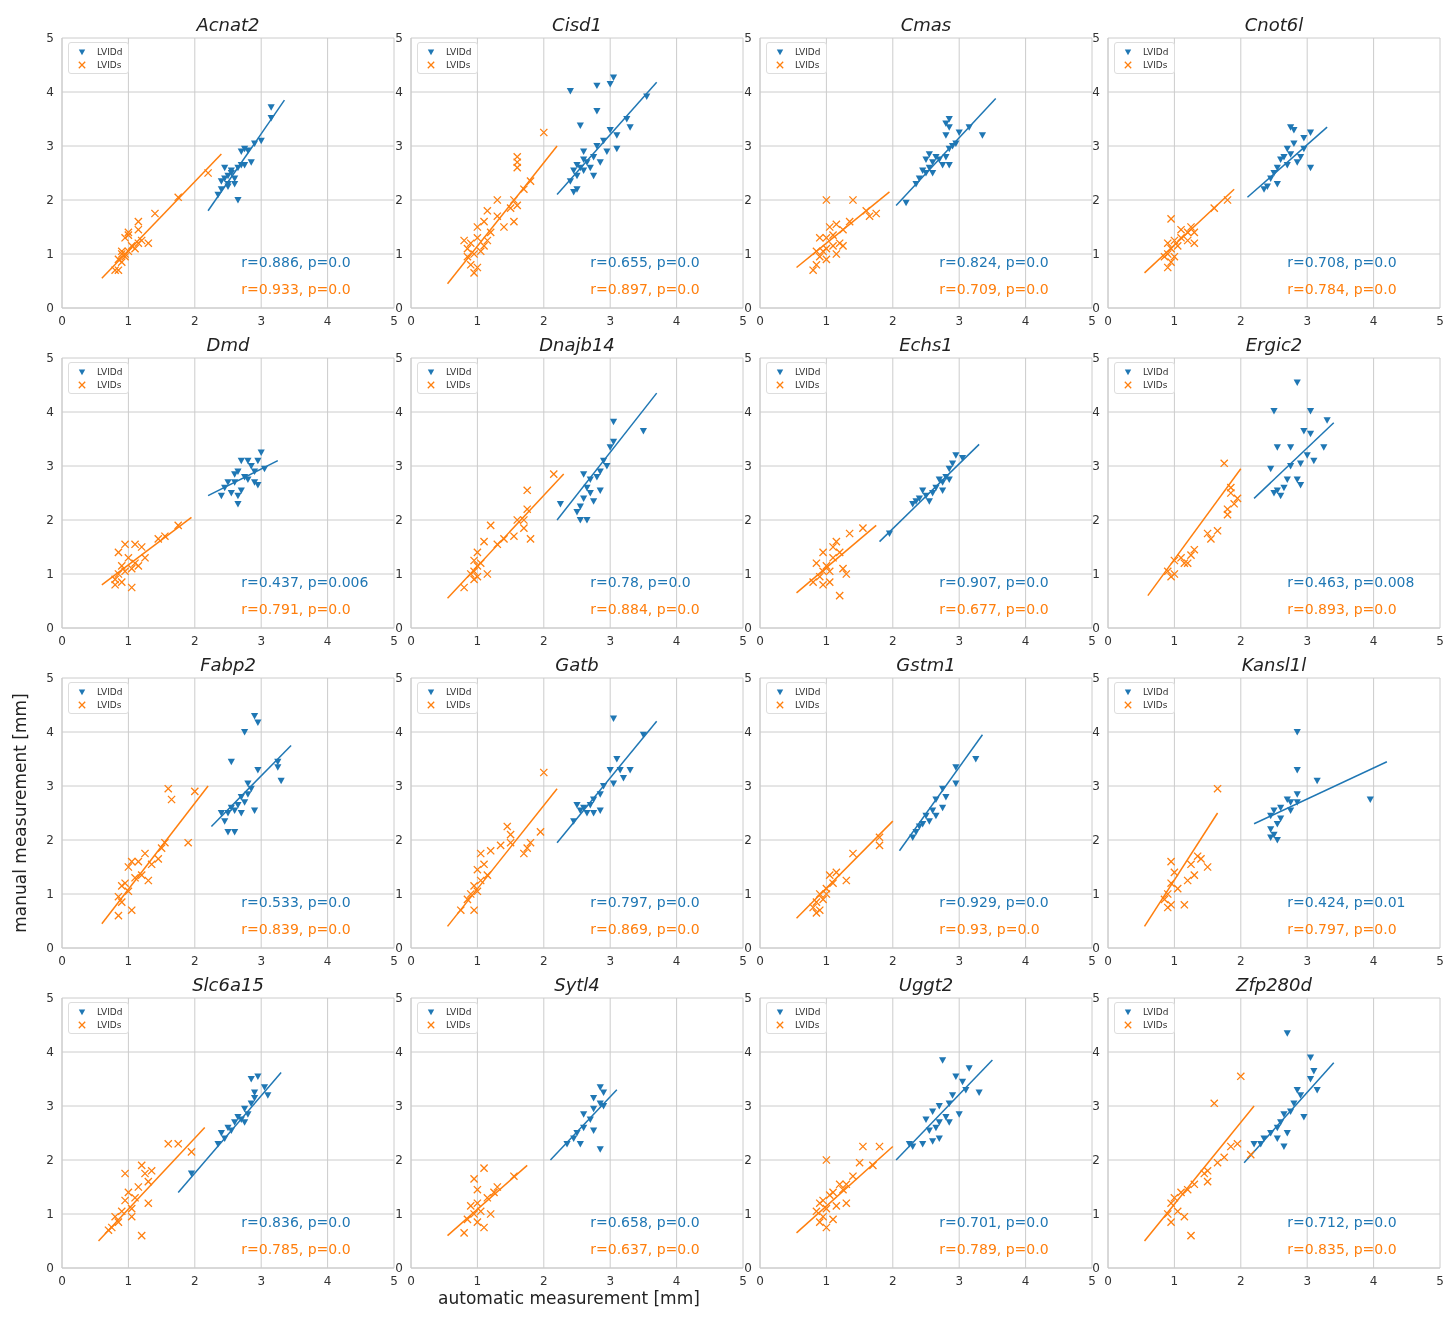  I want to click on annotation: r=0.933, p=0.0, so click(296, 289).